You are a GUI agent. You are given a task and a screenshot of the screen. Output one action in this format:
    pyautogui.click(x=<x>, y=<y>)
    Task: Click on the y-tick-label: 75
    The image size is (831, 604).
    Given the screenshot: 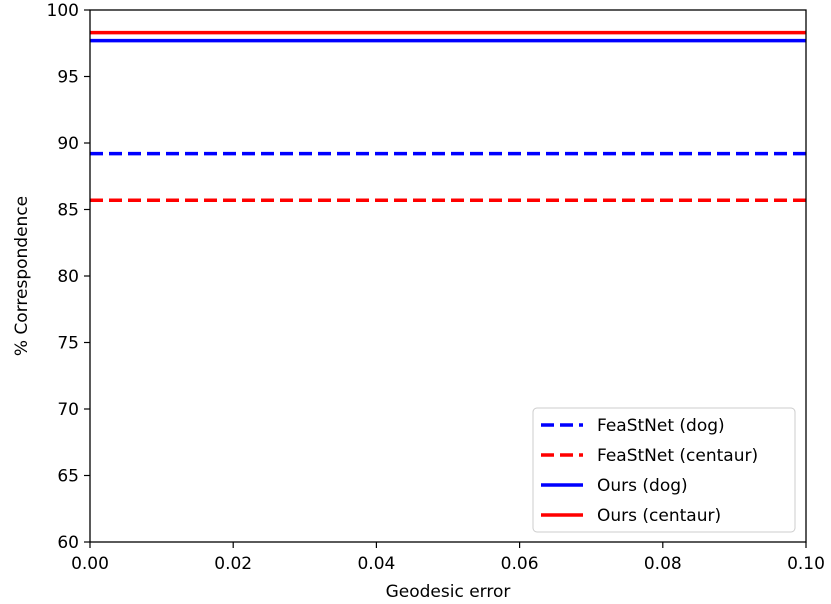 What is the action you would take?
    pyautogui.click(x=68, y=344)
    